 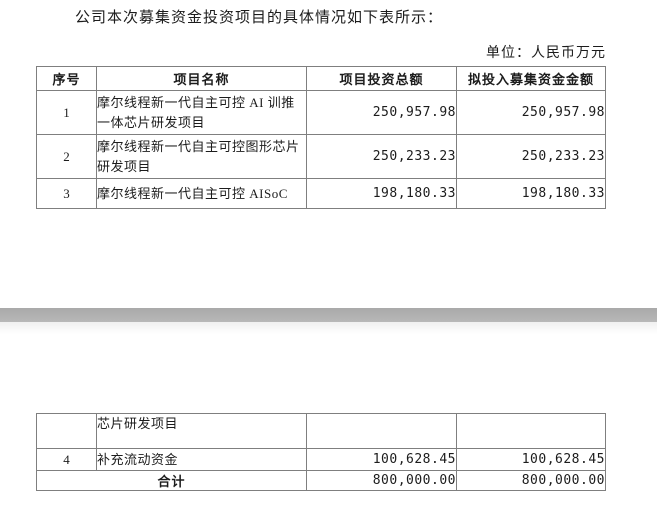 I want to click on table-row-continuation: 芯片研发项目, so click(x=321, y=431).